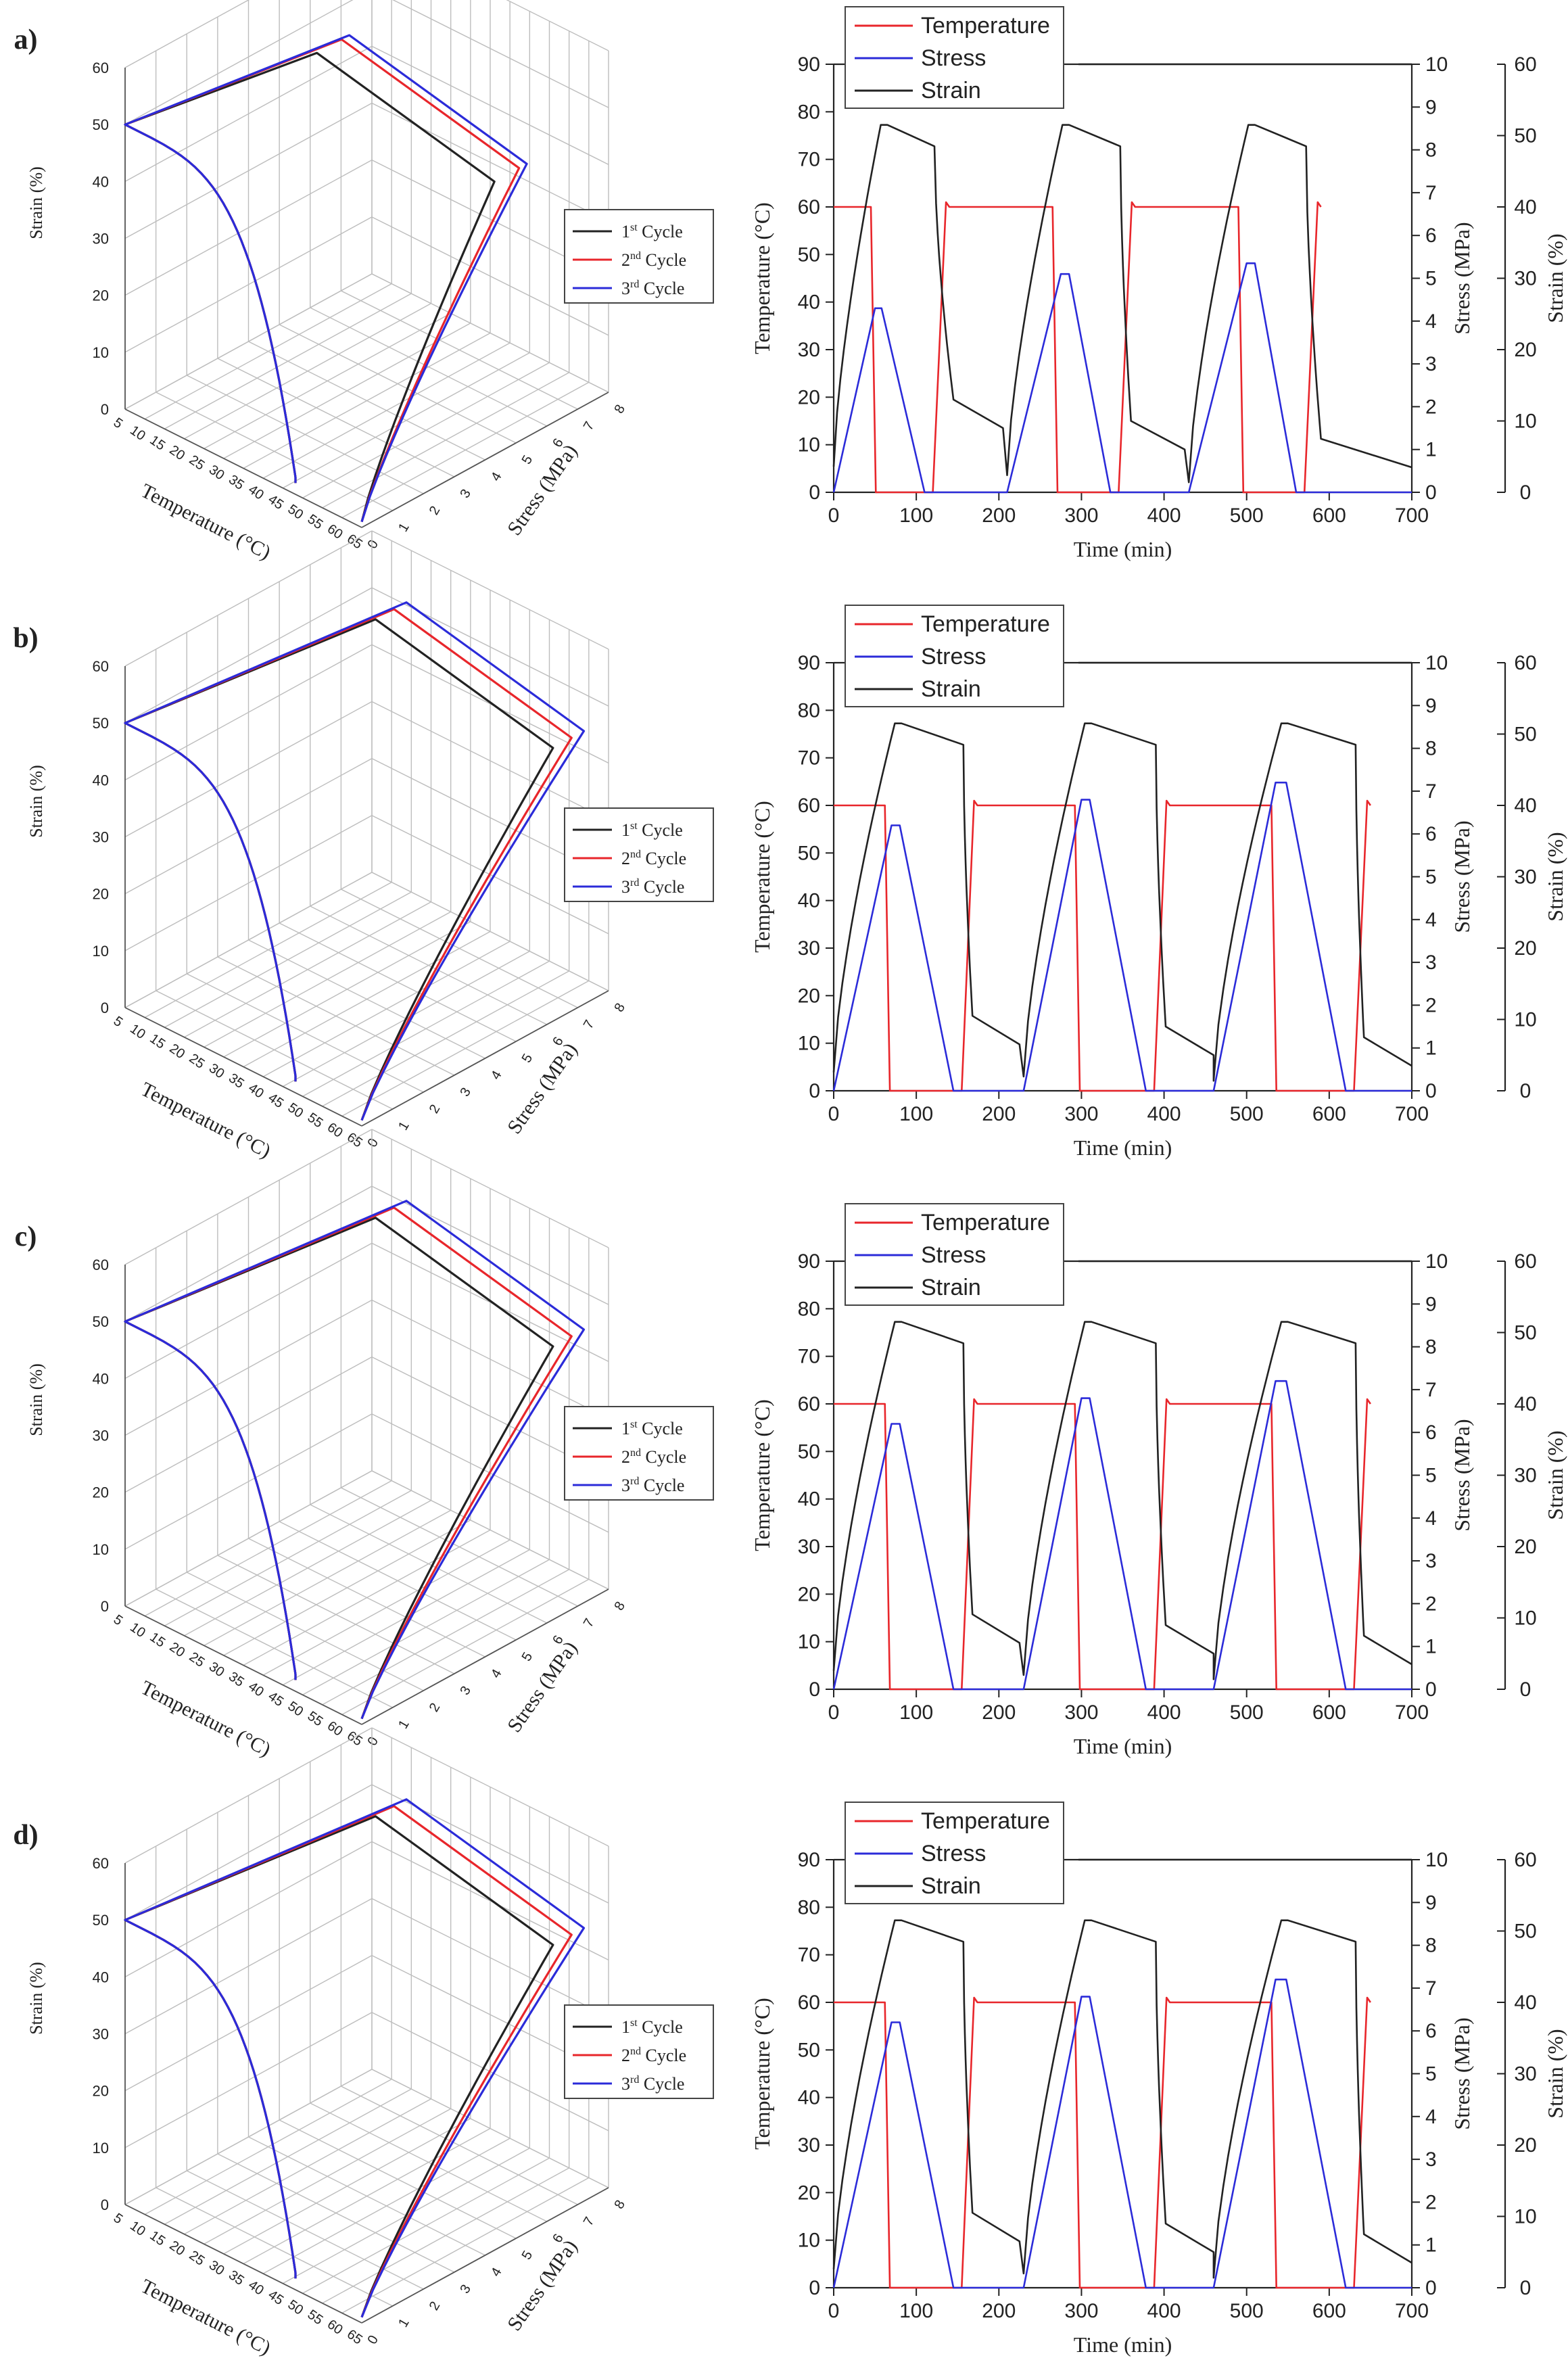 This screenshot has height=2377, width=1568. Describe the element at coordinates (485, 2255) in the screenshot. I see `stress-axis-line` at that location.